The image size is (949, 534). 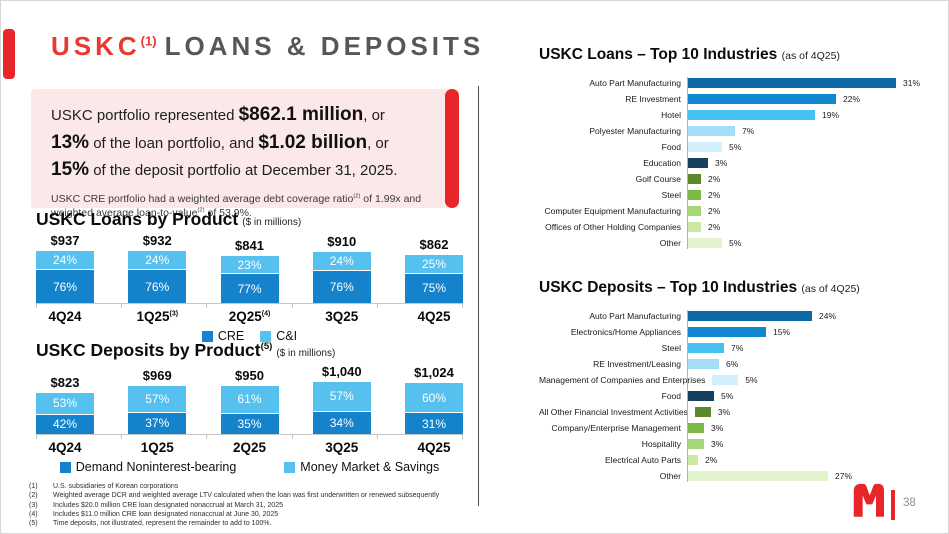 I want to click on bar-category-text: Company/Enterprise Management, so click(x=616, y=428).